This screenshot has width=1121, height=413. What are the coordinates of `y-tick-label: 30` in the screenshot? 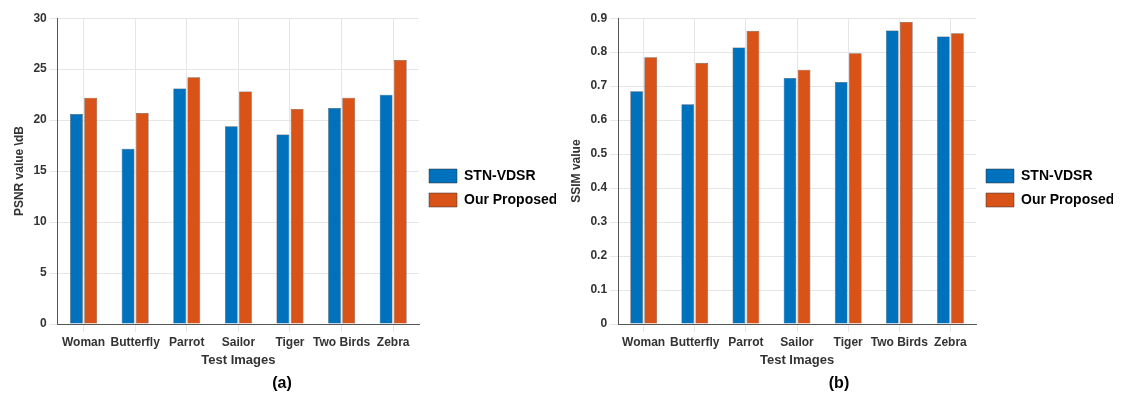 It's located at (40, 17).